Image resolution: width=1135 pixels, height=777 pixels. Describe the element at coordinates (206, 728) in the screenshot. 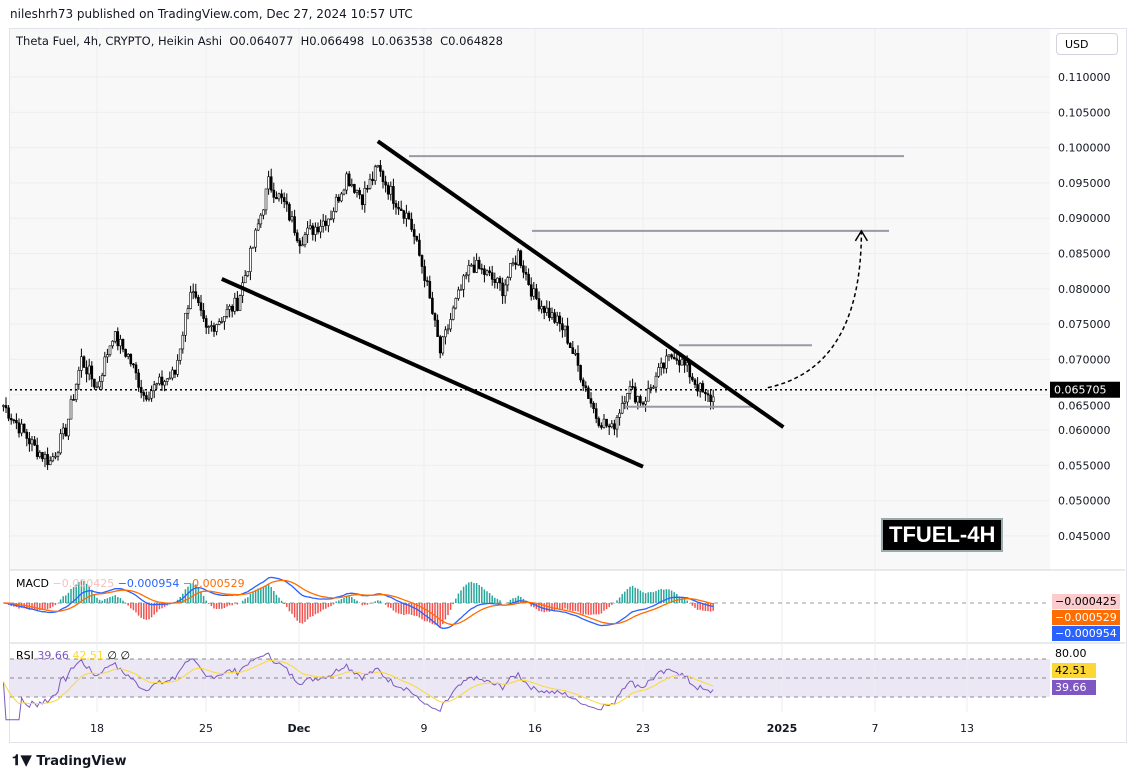

I see `x-tick-label: 25` at that location.